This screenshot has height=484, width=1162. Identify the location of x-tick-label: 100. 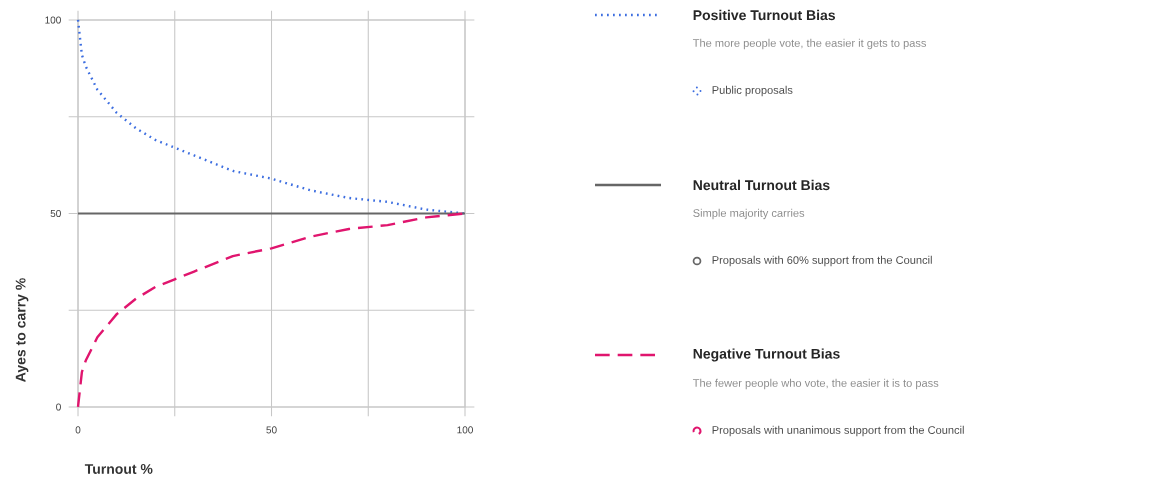
(465, 430).